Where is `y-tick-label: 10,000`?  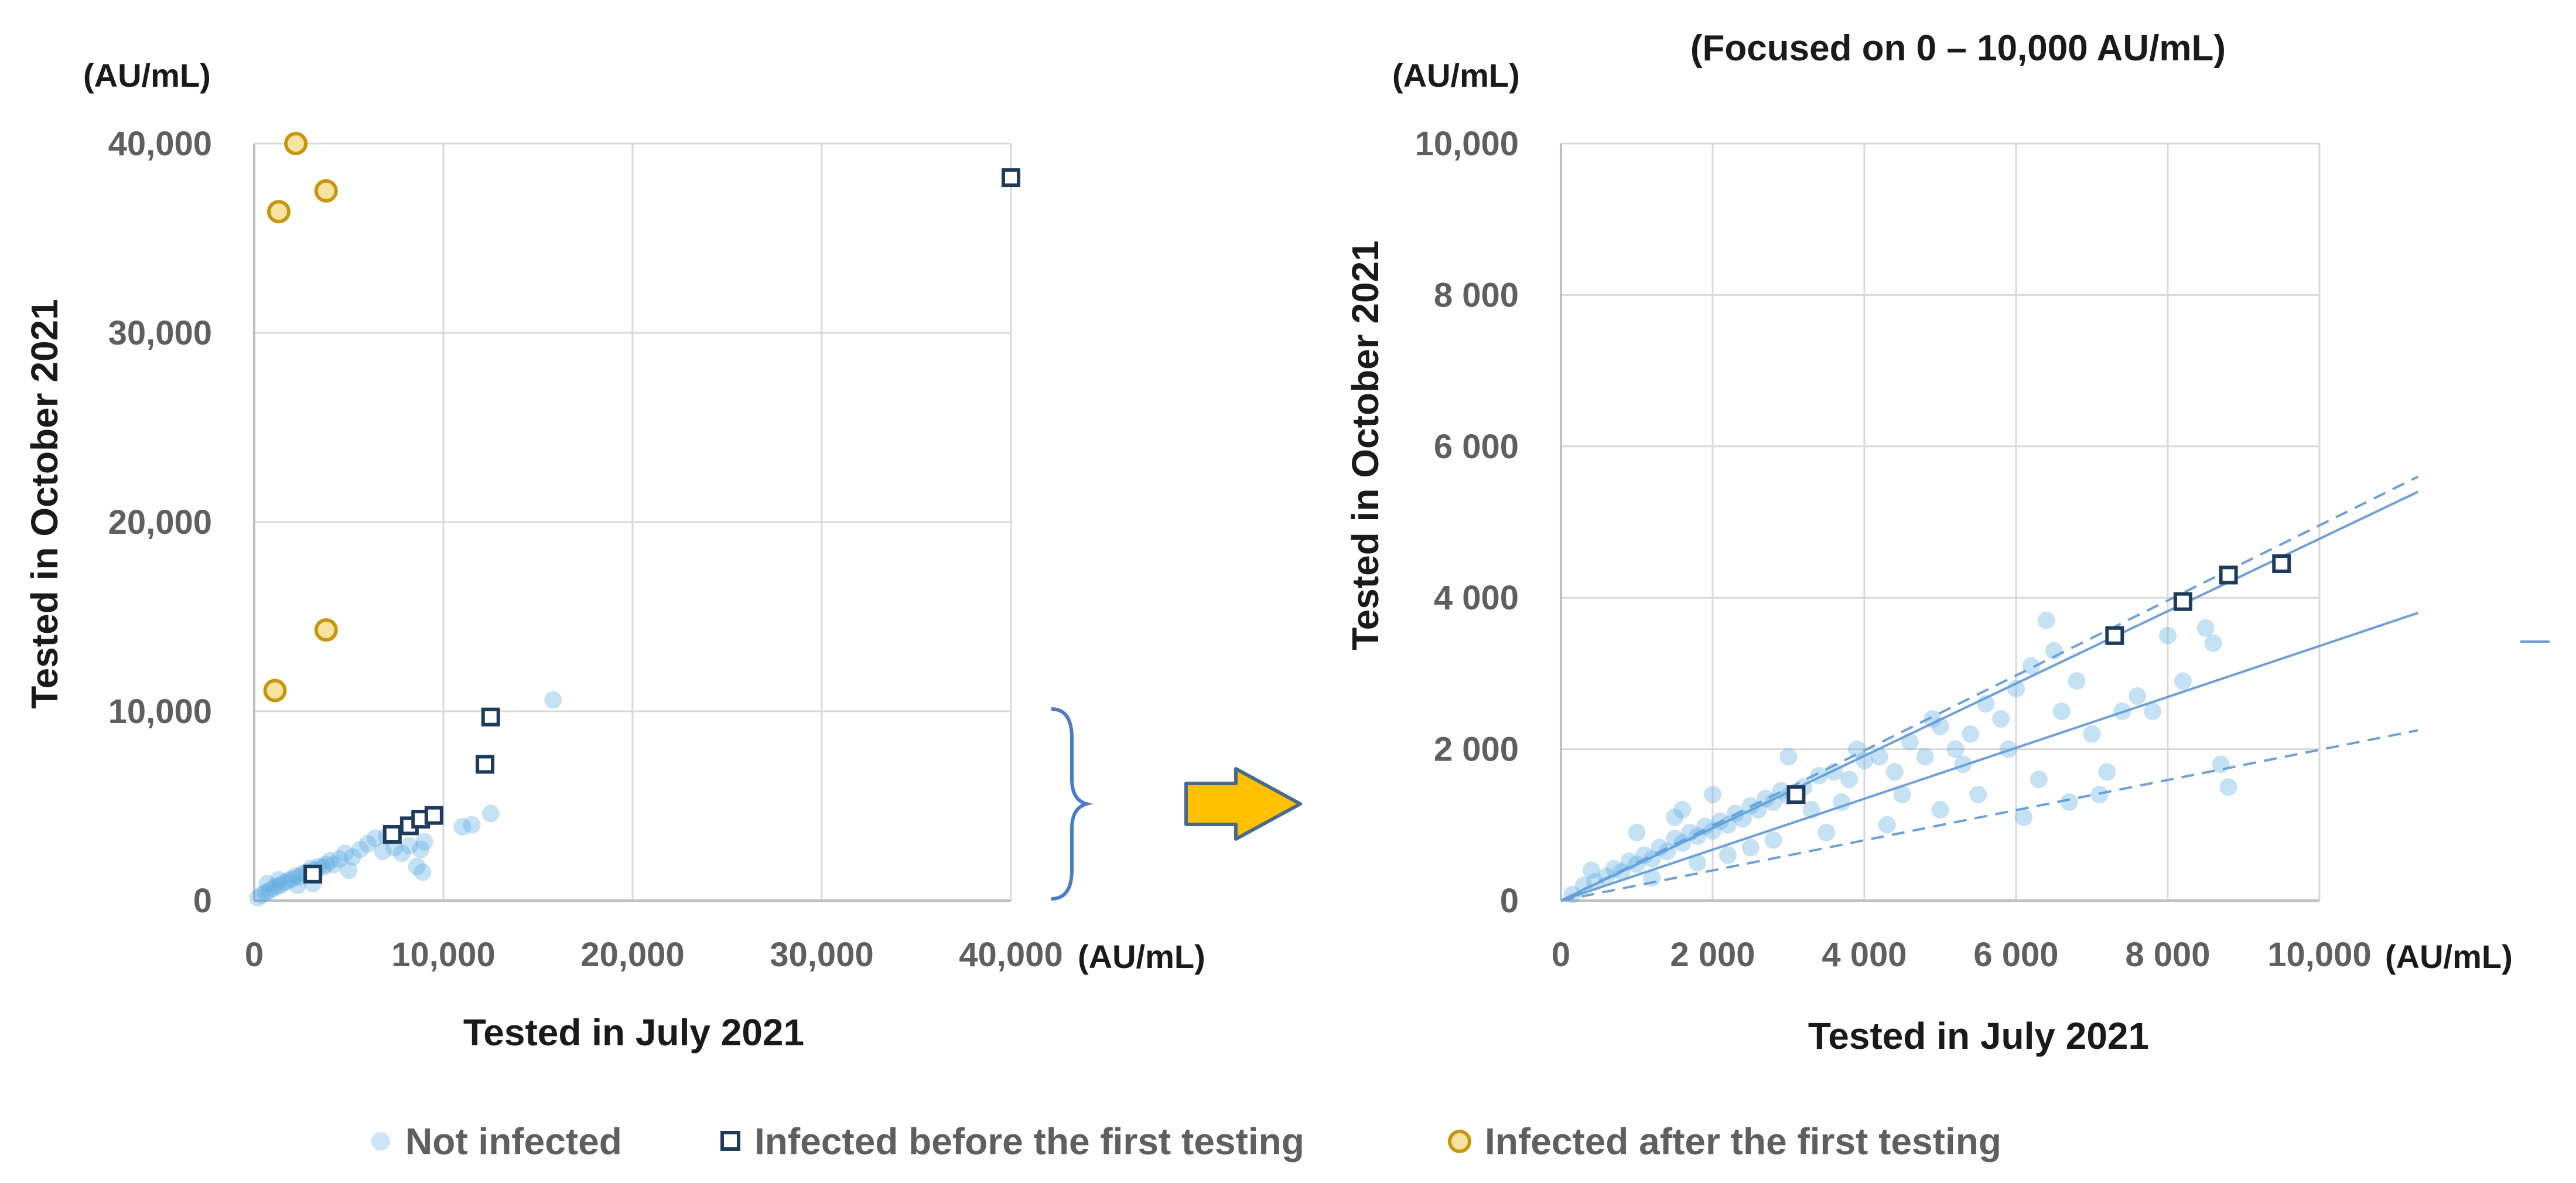 y-tick-label: 10,000 is located at coordinates (1467, 144).